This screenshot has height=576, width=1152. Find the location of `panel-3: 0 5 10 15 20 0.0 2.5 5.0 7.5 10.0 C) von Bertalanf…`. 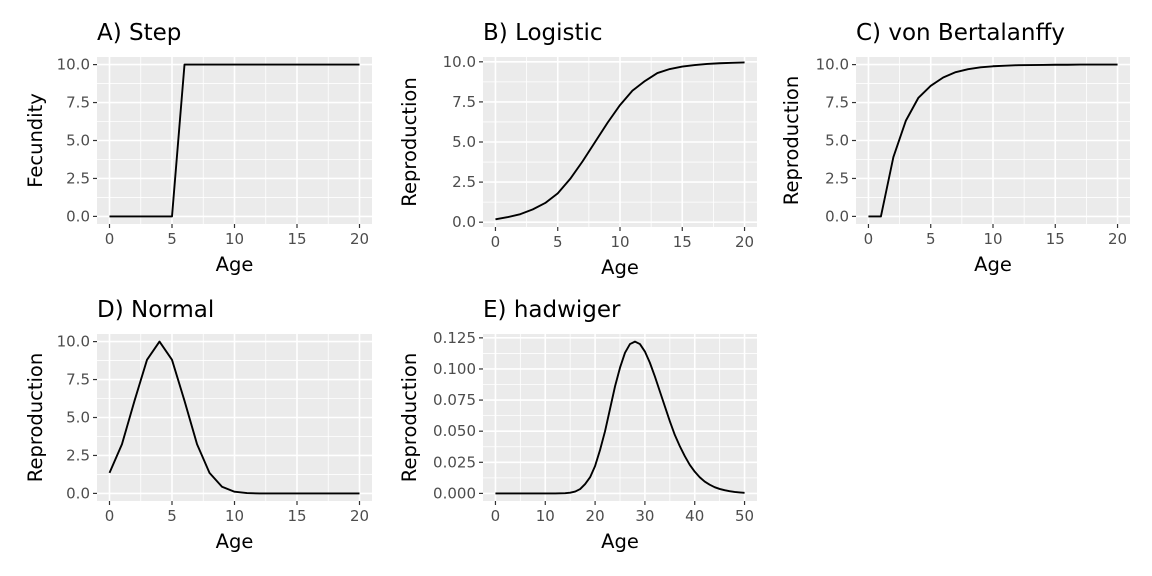

panel-3: 0 5 10 15 20 0.0 2.5 5.0 7.5 10.0 C) von Bertalanf… is located at coordinates (955, 148).